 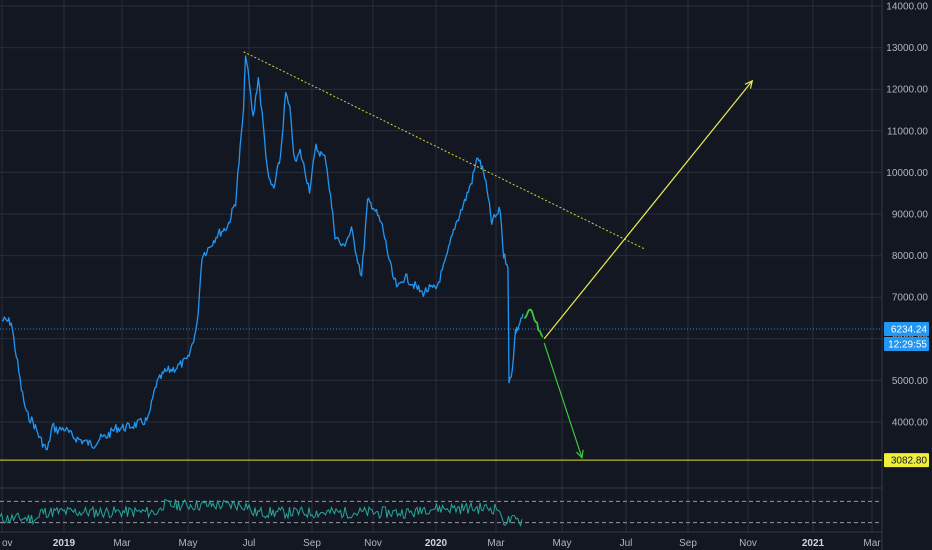 What do you see at coordinates (648, 210) in the screenshot?
I see `bullish-arrow` at bounding box center [648, 210].